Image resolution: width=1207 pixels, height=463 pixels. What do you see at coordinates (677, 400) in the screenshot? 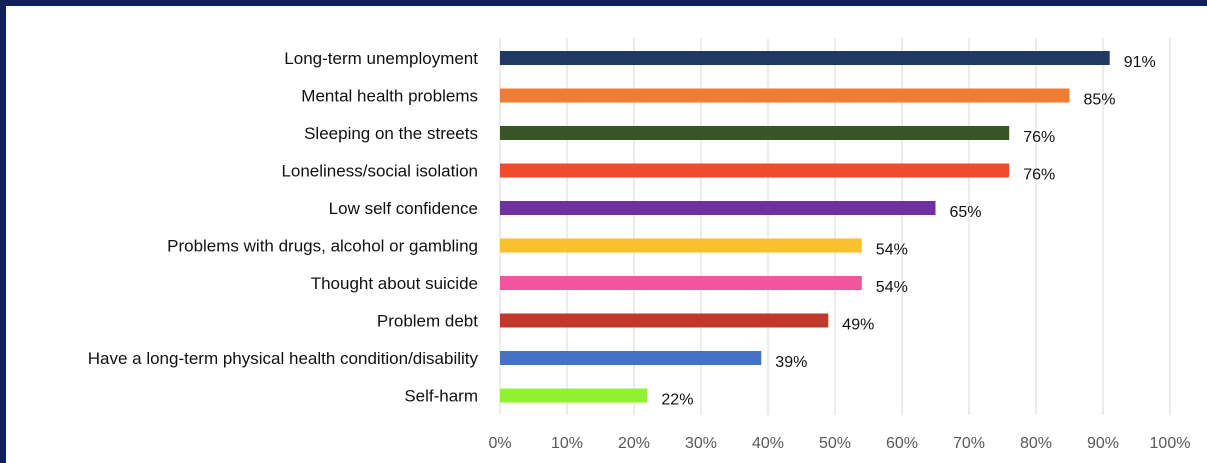
I see `value-label: 22%` at bounding box center [677, 400].